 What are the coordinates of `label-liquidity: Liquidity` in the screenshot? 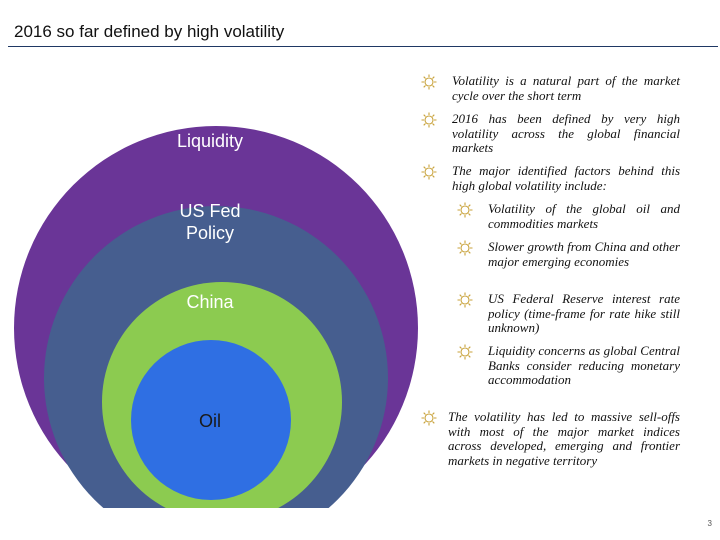 It's located at (210, 141).